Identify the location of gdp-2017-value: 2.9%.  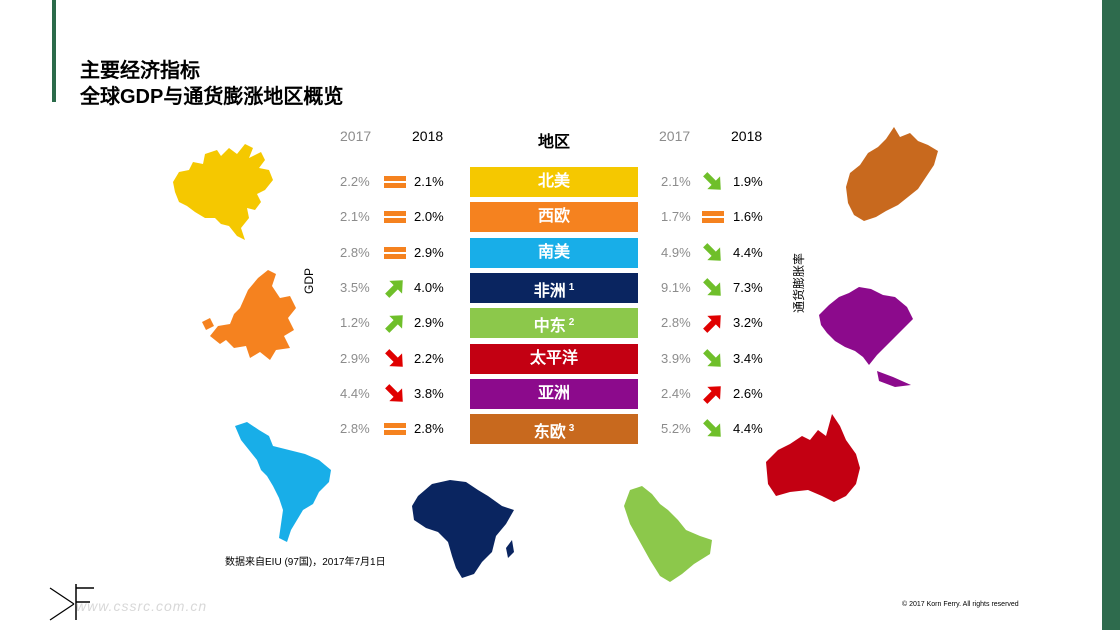
(355, 358).